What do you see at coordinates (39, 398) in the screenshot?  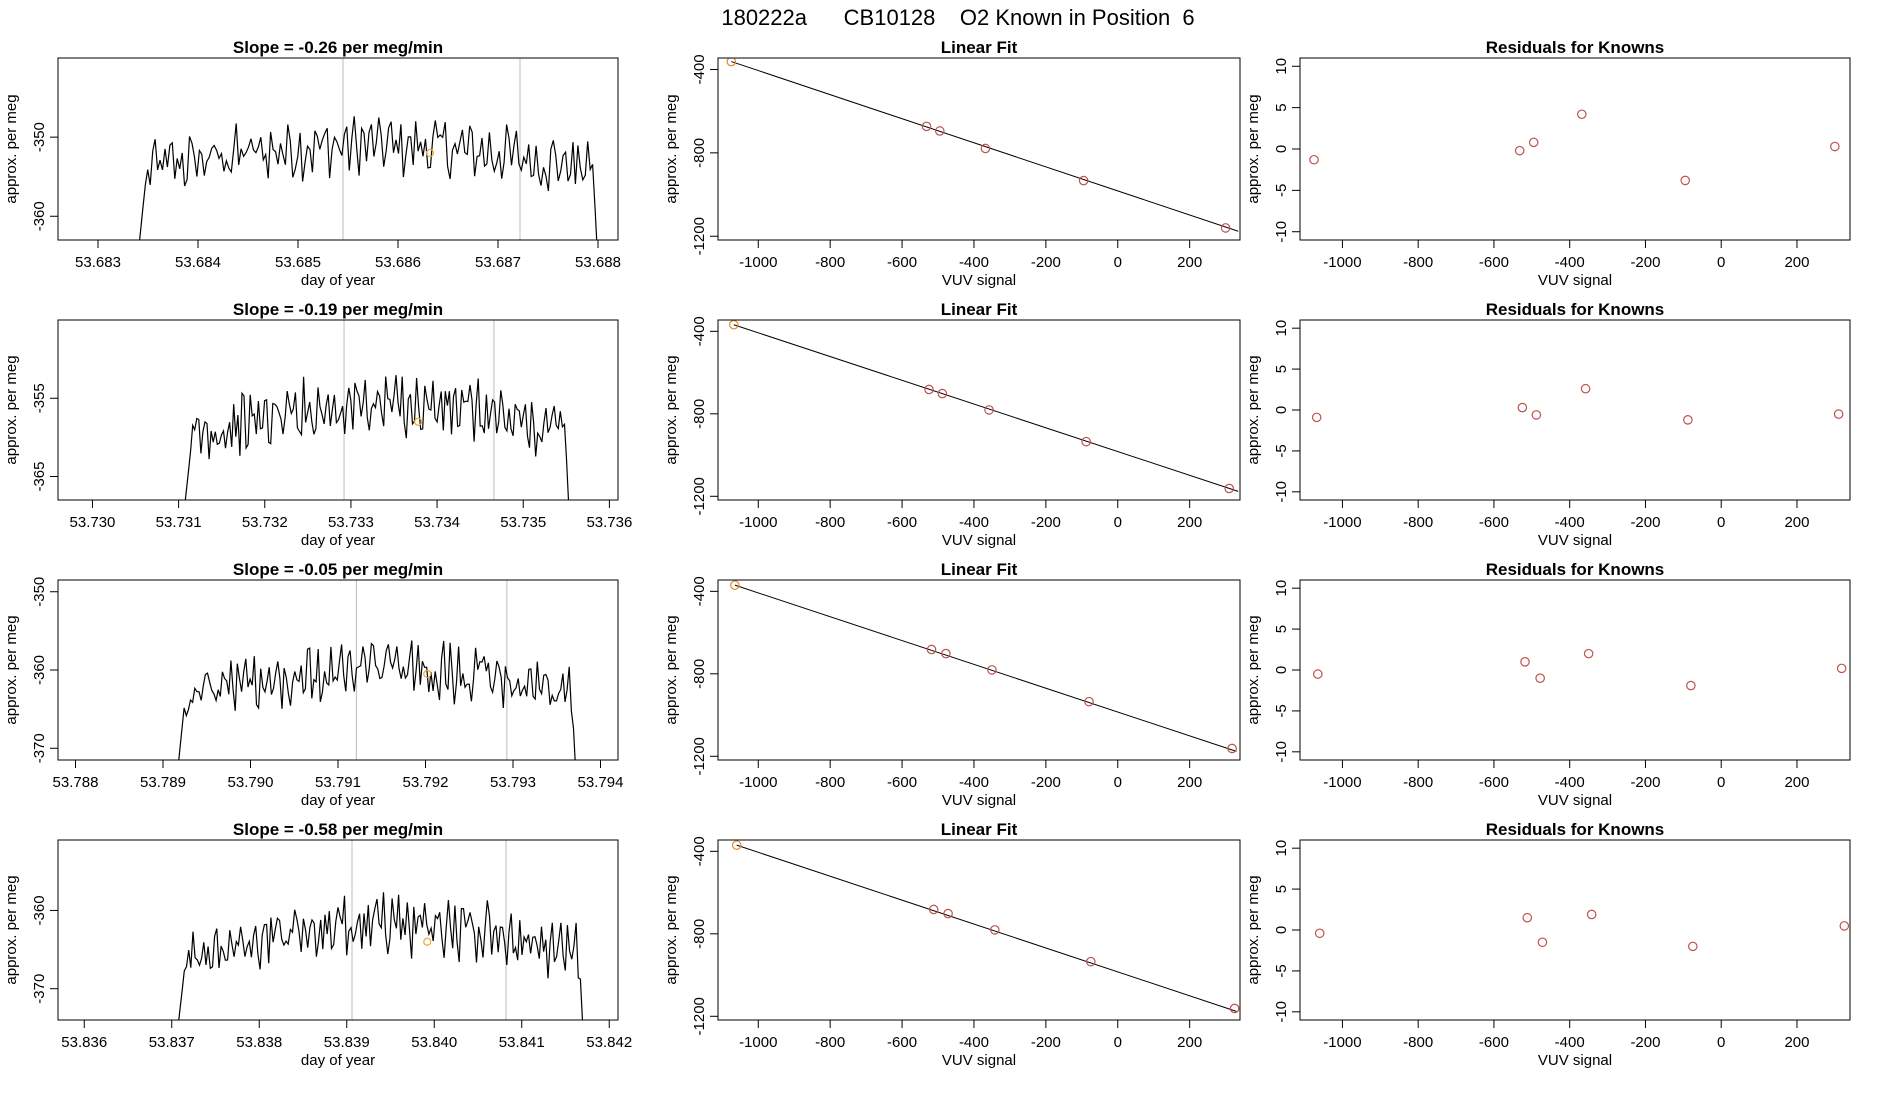 I see `y-tick-label: -355` at bounding box center [39, 398].